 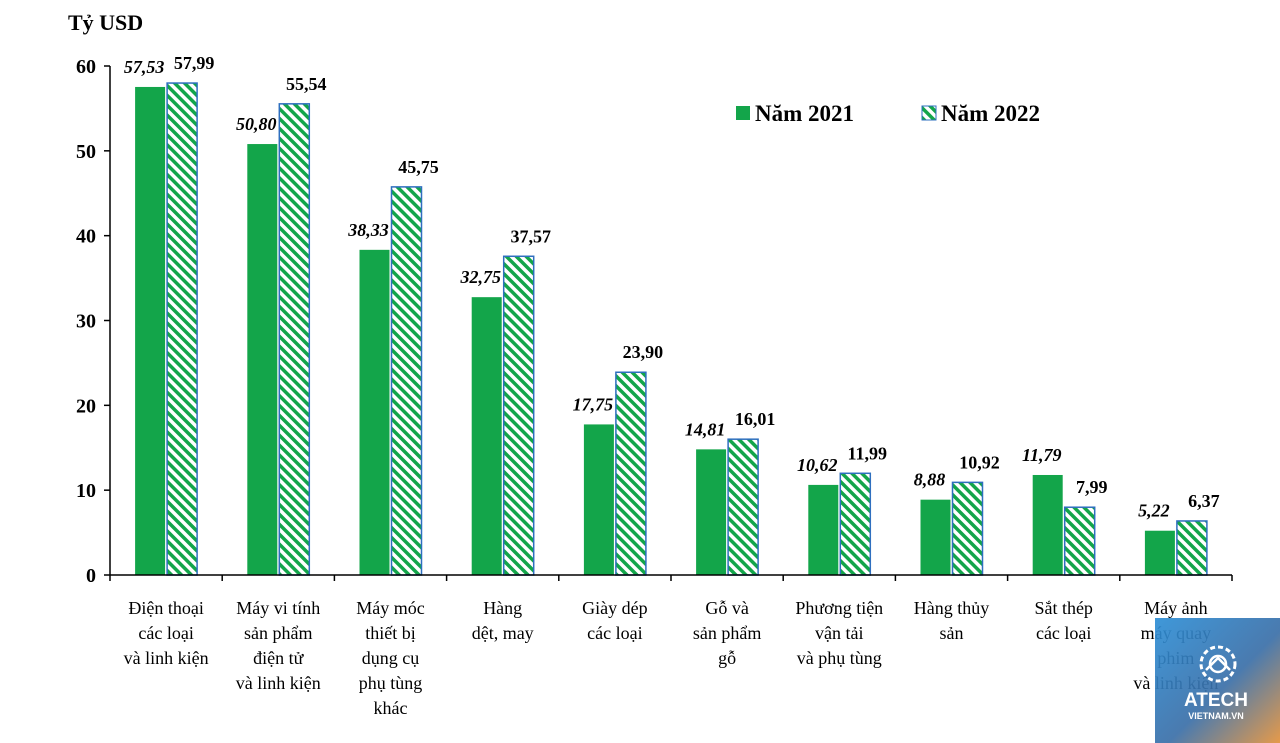 I want to click on y-tick-label: 0, so click(x=91, y=576).